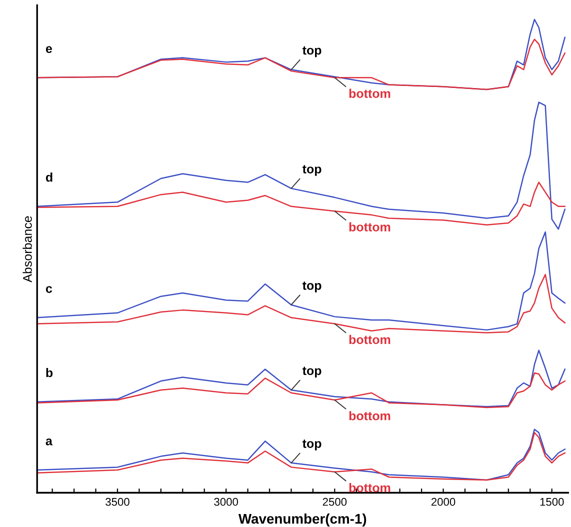 Image resolution: width=571 pixels, height=527 pixels. What do you see at coordinates (49, 373) in the screenshot?
I see `annotation: b` at bounding box center [49, 373].